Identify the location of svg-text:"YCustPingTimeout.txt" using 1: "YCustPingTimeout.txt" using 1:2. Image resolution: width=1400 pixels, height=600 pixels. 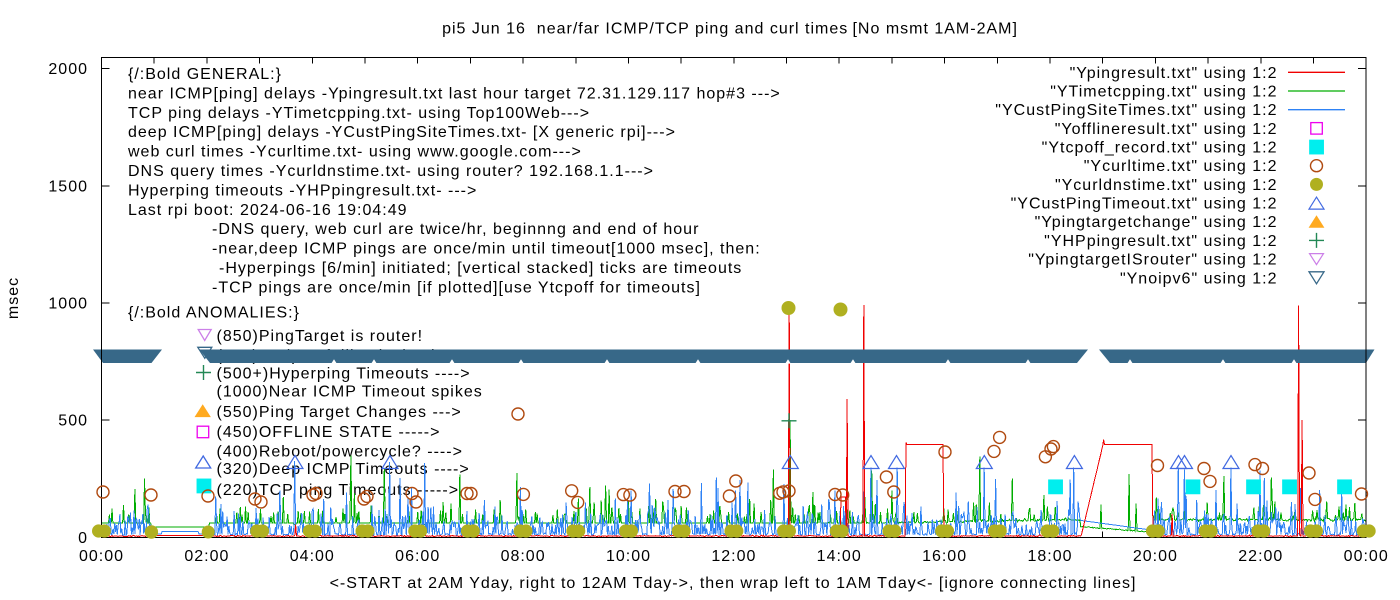
(1144, 204).